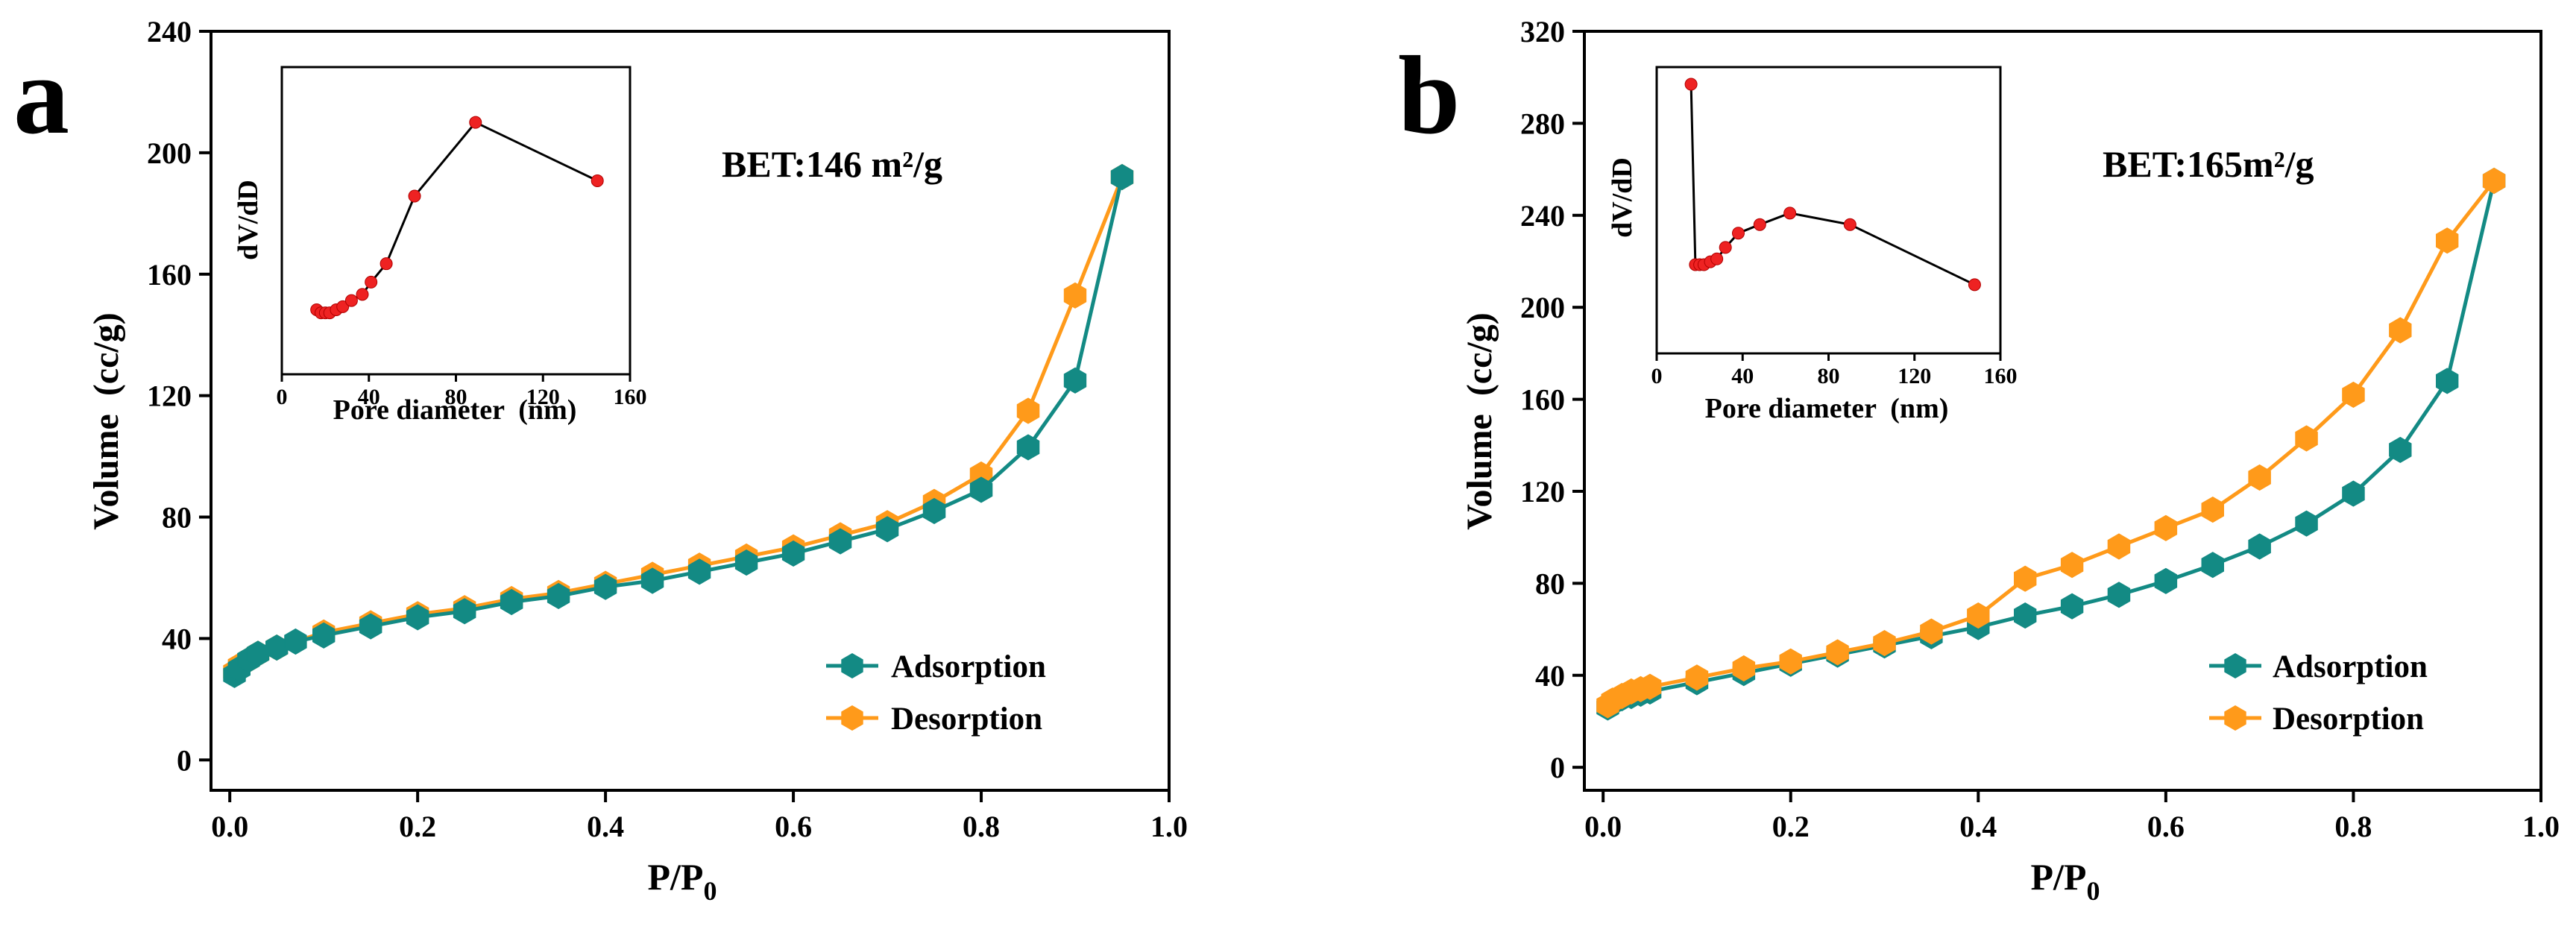 The image size is (2576, 926). What do you see at coordinates (1543, 123) in the screenshot?
I see `y-tick-label-b: 280` at bounding box center [1543, 123].